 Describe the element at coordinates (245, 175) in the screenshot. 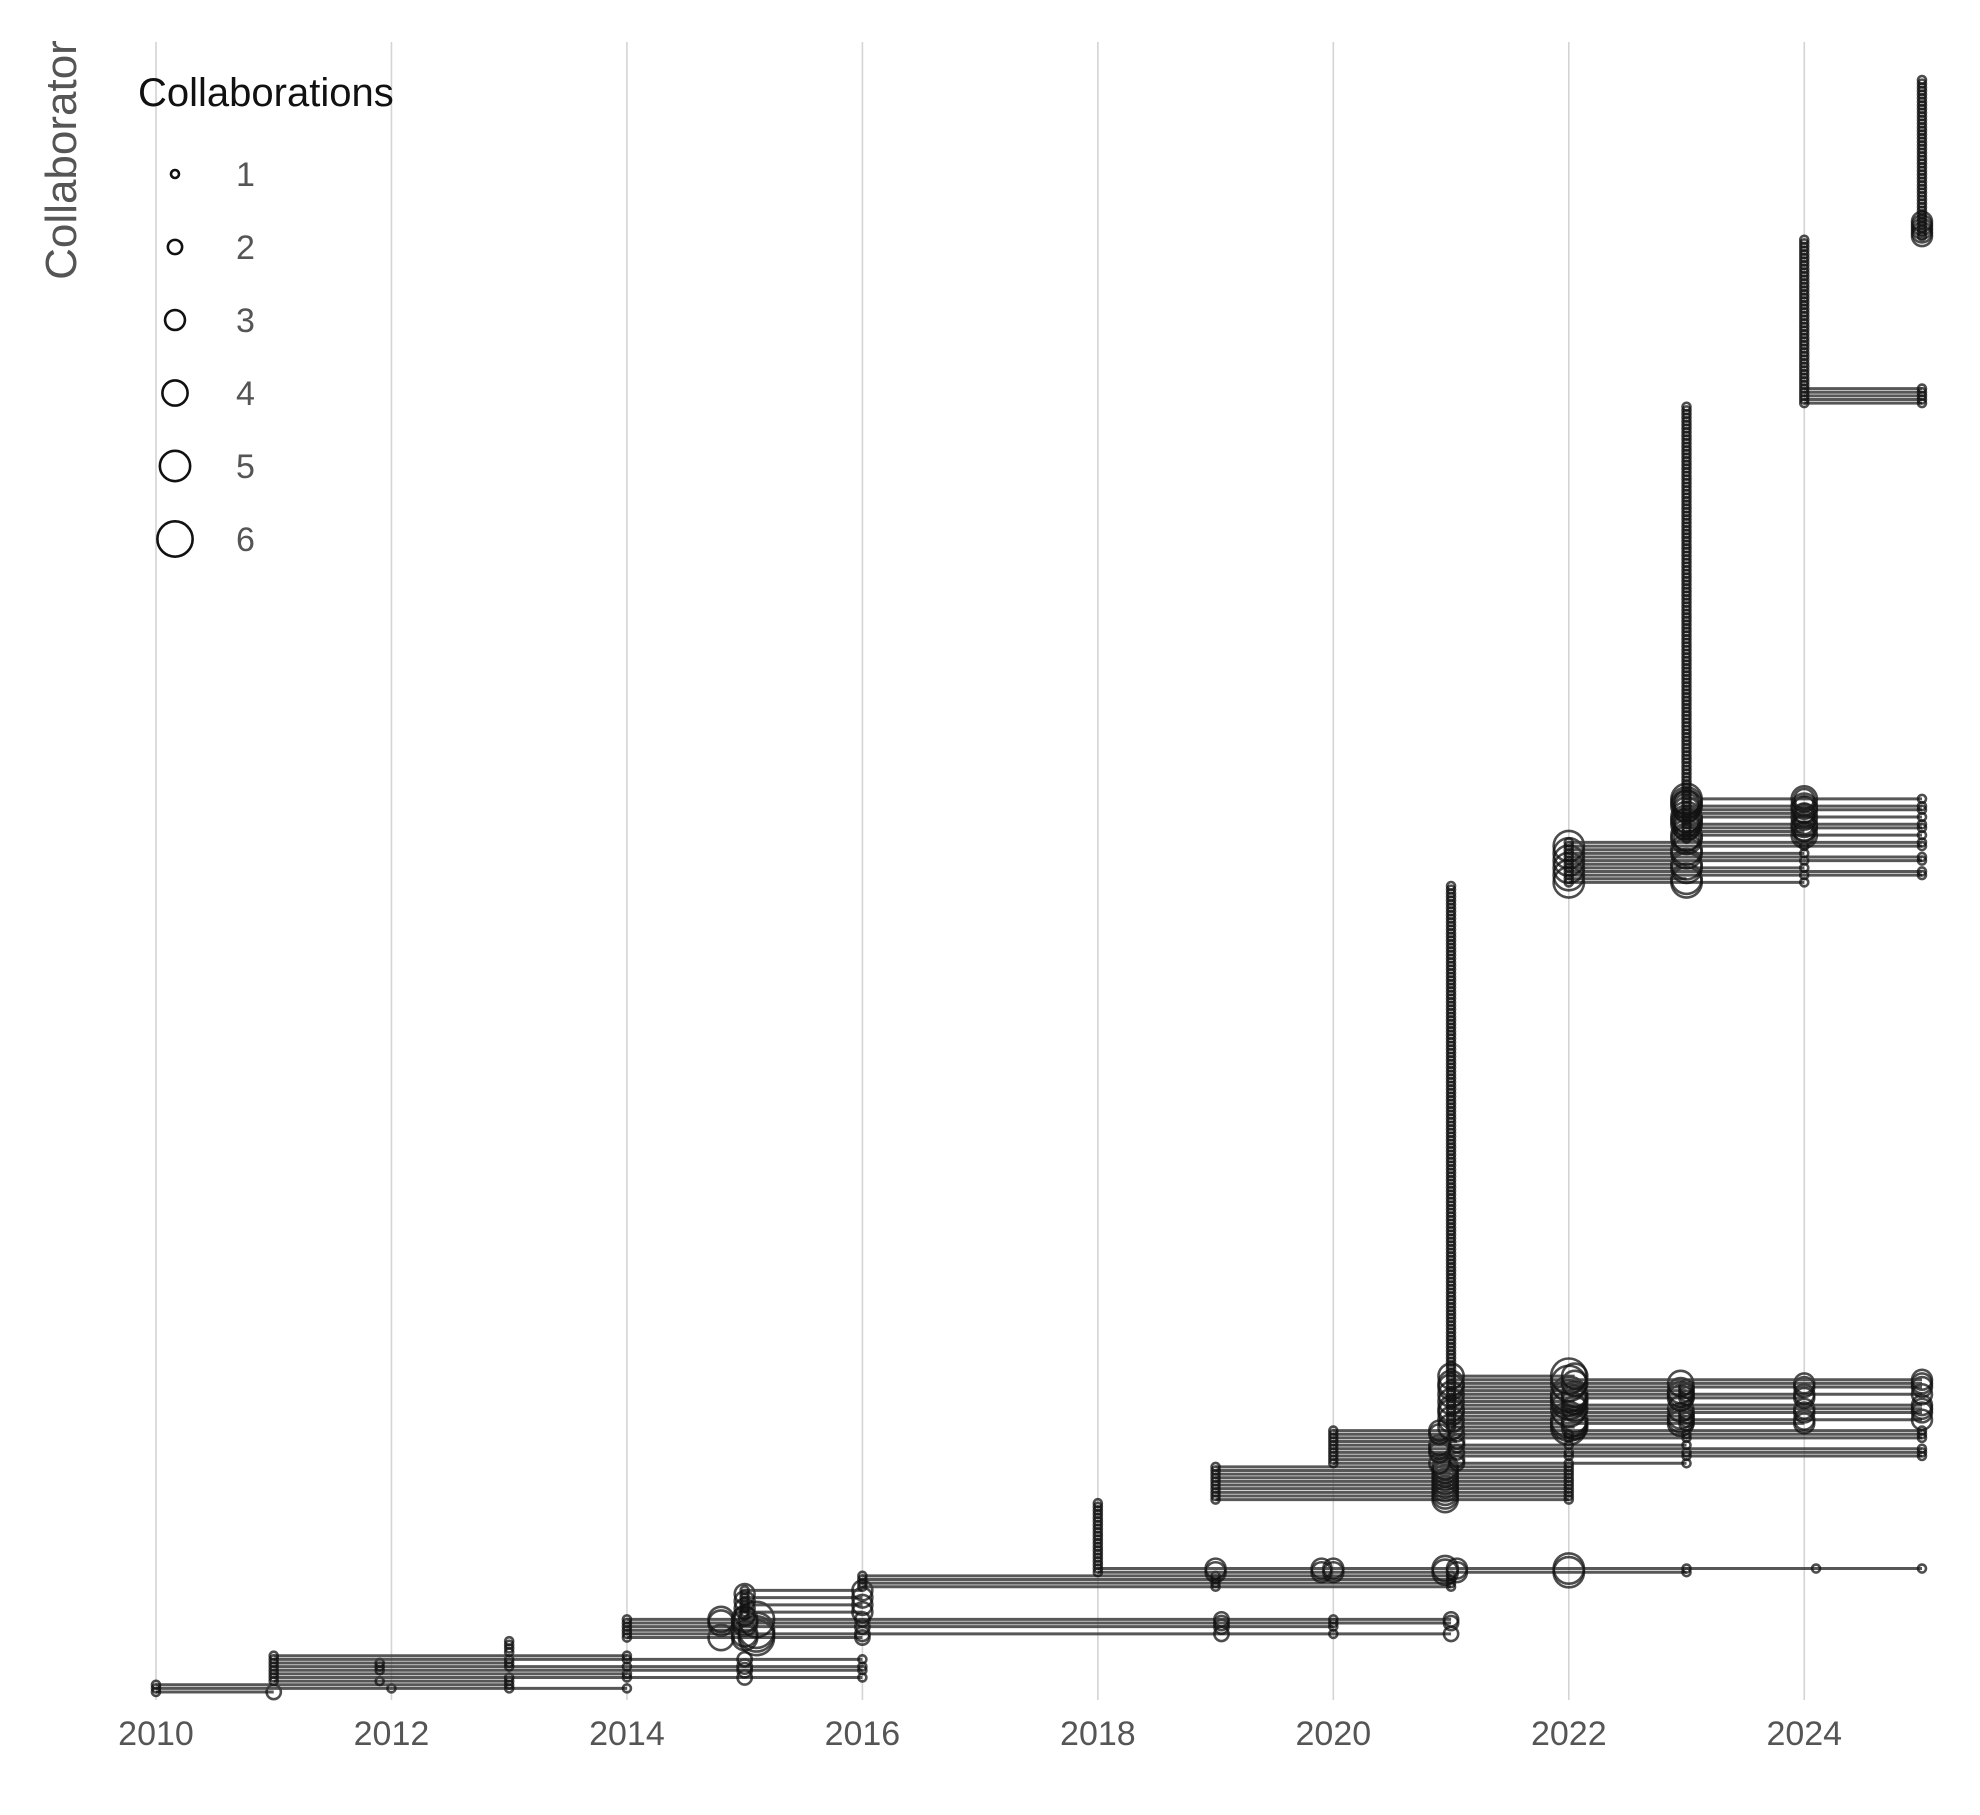

I see `legend-size-label: 1` at that location.